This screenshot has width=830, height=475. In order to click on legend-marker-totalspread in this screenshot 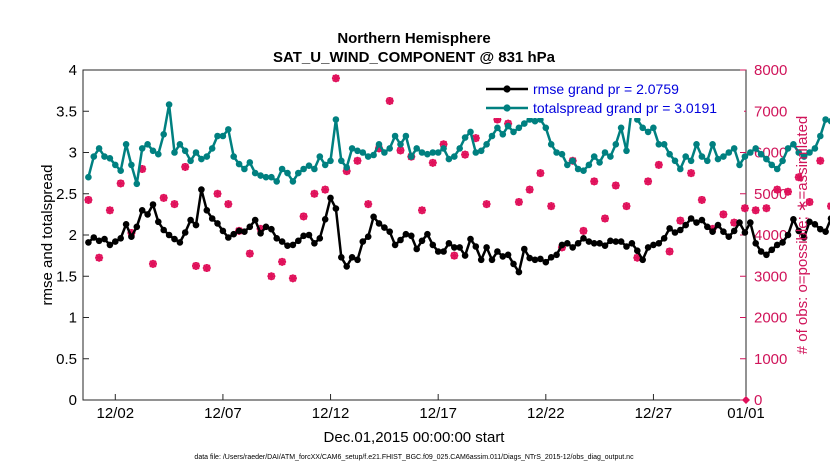, I will do `click(507, 108)`.